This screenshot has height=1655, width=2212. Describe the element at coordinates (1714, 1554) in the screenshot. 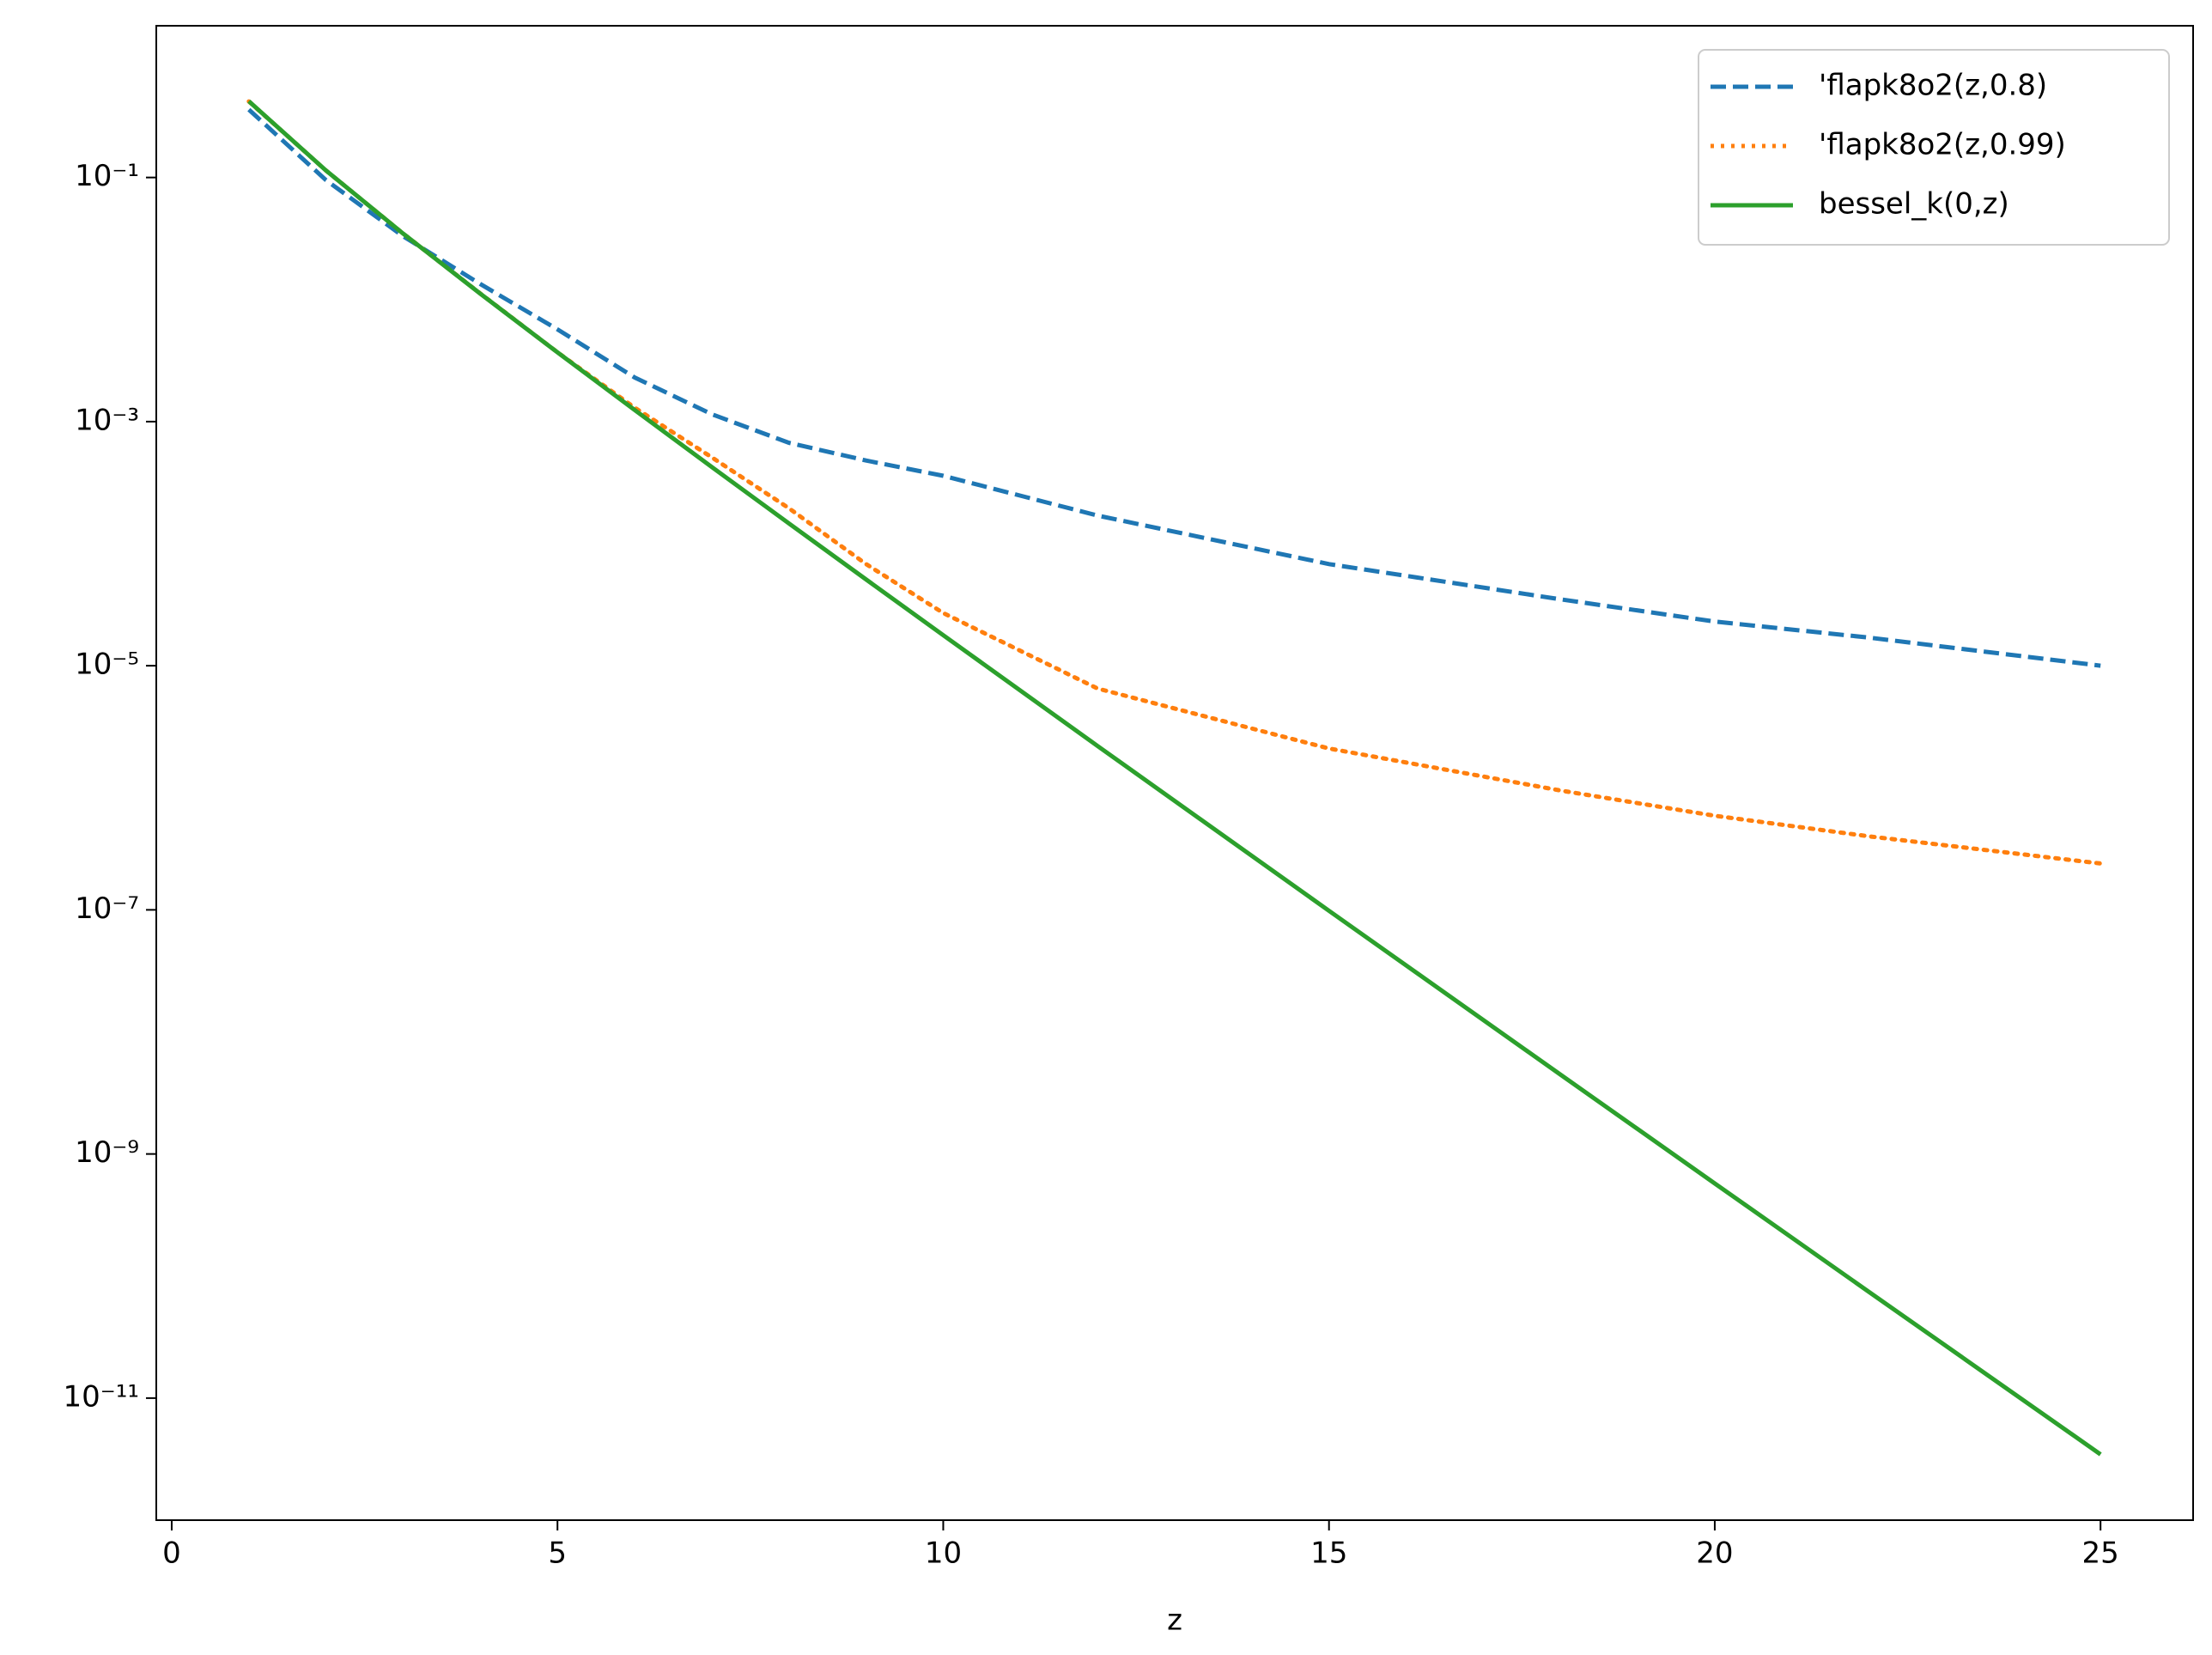

I see `x-tick-label: 20` at that location.